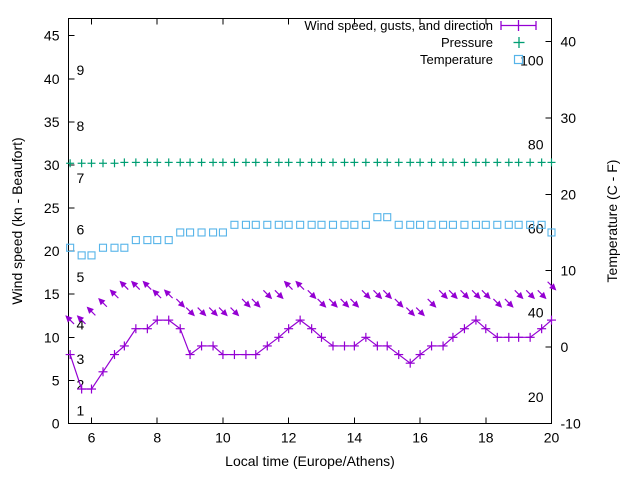 The width and height of the screenshot is (640, 480). Describe the element at coordinates (81, 70) in the screenshot. I see `beaufort-label: 9` at that location.